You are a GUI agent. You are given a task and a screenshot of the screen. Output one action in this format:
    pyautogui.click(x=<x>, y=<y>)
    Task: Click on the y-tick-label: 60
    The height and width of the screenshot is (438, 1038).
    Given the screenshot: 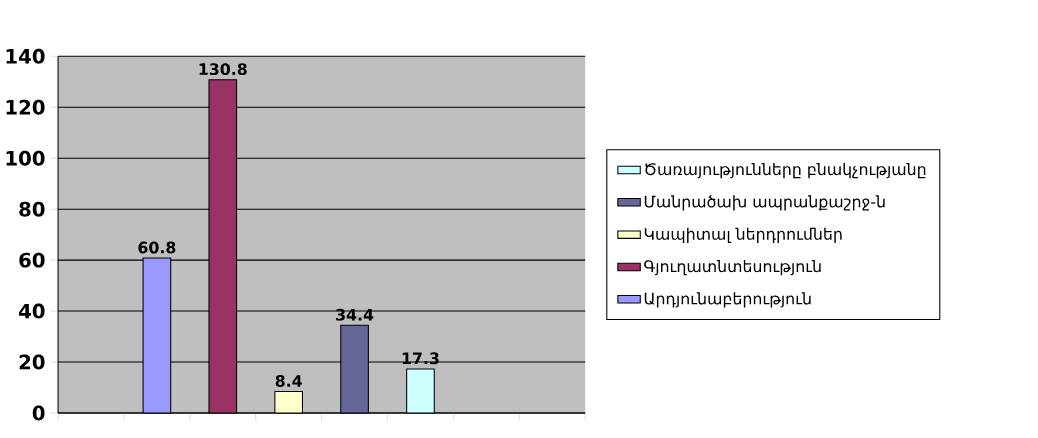 What is the action you would take?
    pyautogui.click(x=32, y=260)
    